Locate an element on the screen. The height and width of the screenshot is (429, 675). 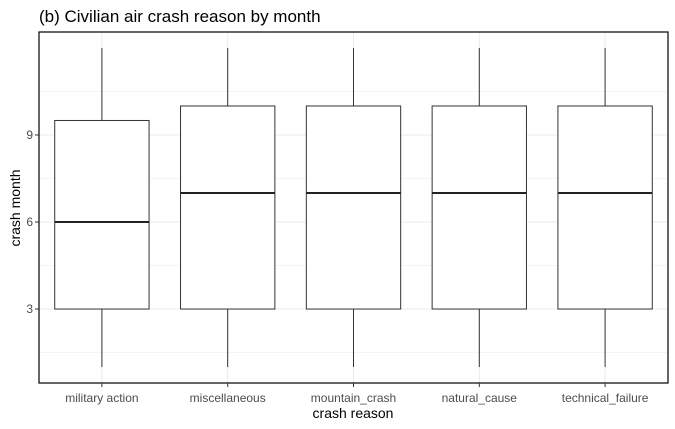
x-tick-label: military action is located at coordinates (101, 398).